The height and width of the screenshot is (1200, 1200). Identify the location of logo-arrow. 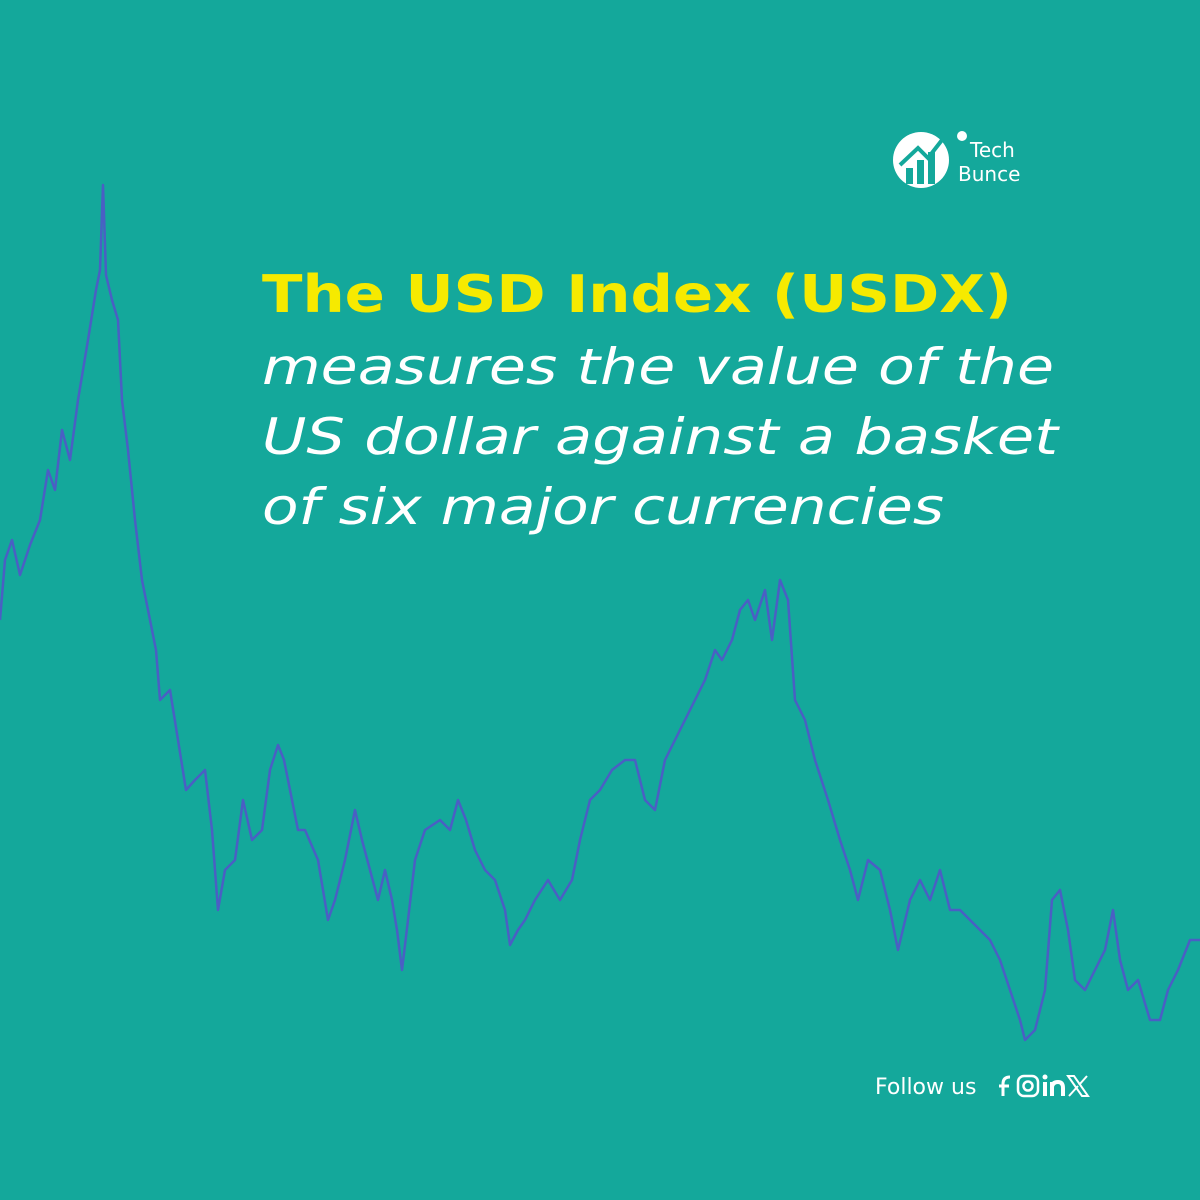
(921, 152).